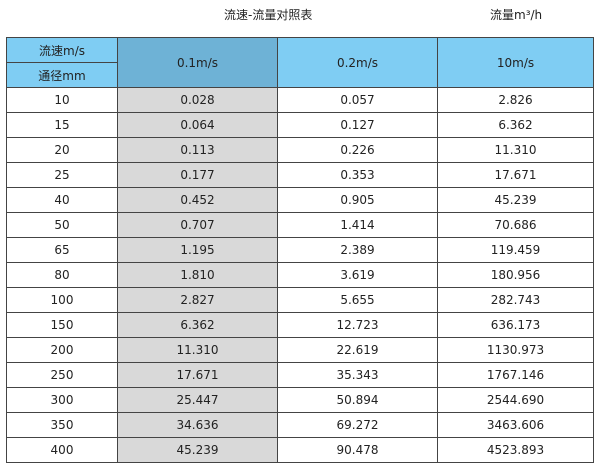  I want to click on flow-cell: 25.447, so click(197, 400).